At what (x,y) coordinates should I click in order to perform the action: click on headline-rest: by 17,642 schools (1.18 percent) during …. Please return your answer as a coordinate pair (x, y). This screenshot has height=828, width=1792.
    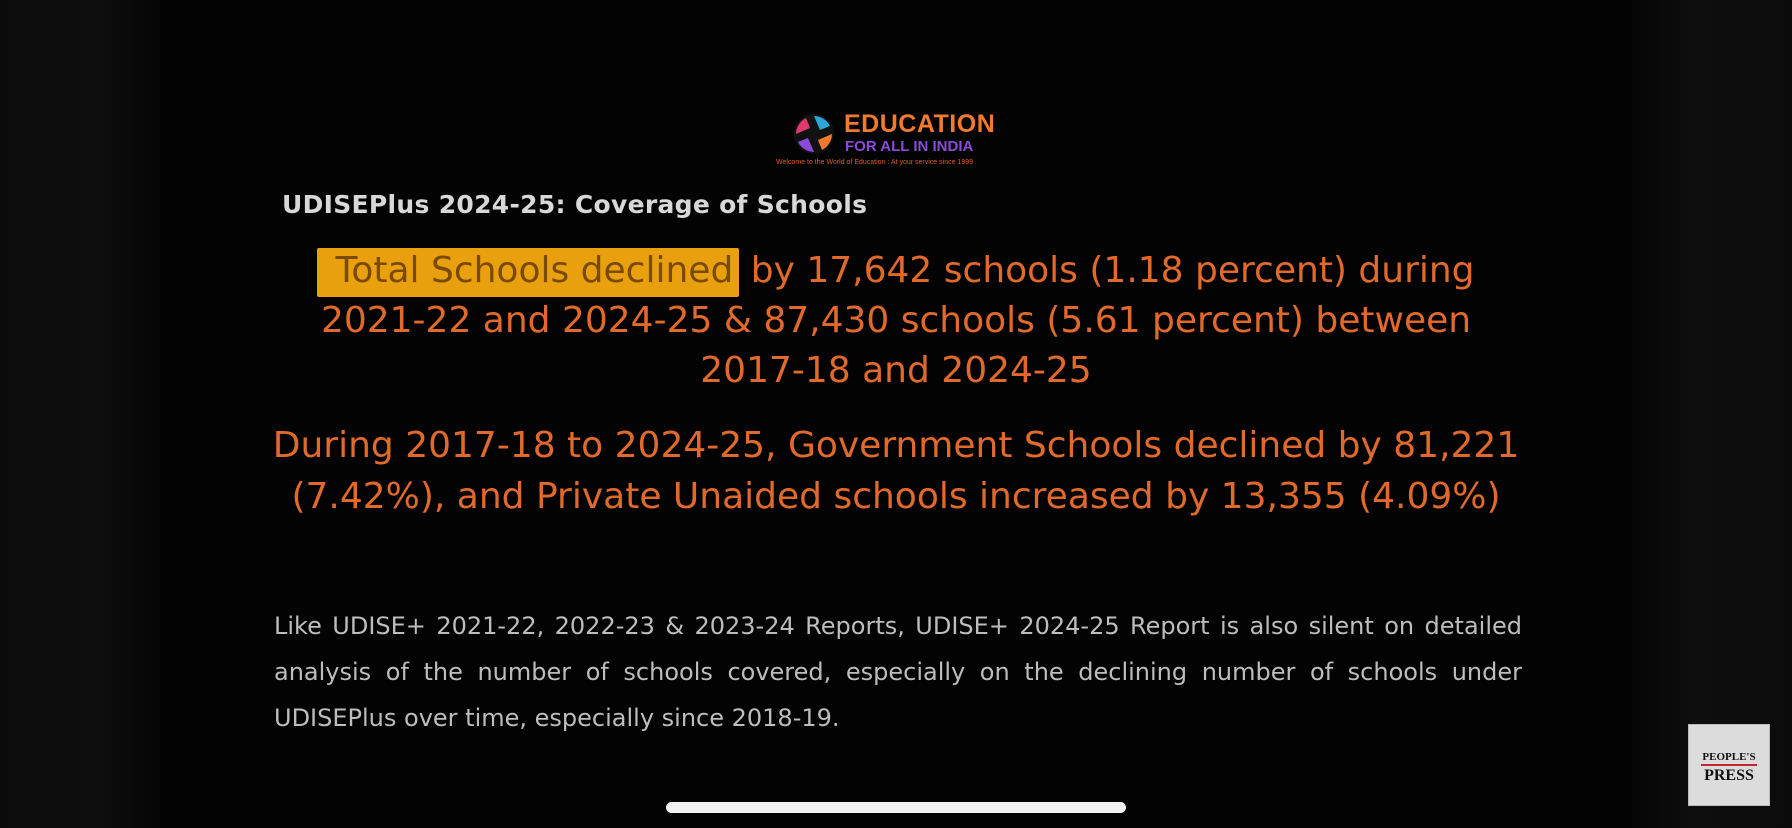
    Looking at the image, I should click on (897, 320).